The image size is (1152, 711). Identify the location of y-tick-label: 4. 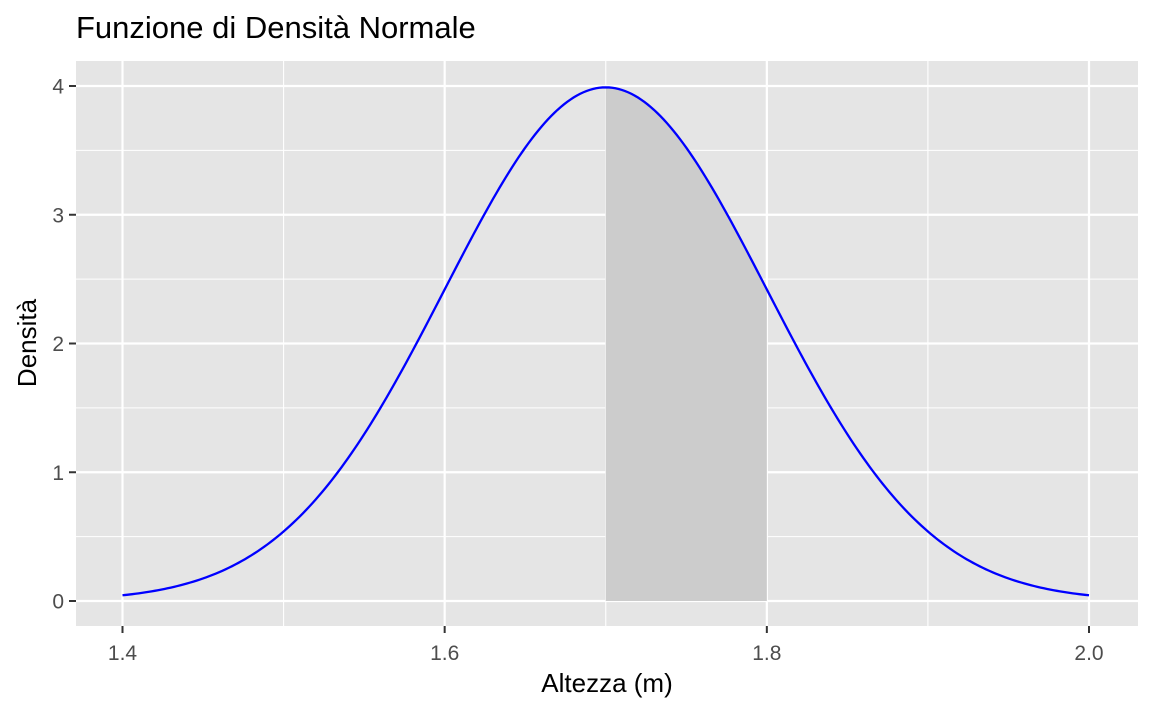
(58, 87).